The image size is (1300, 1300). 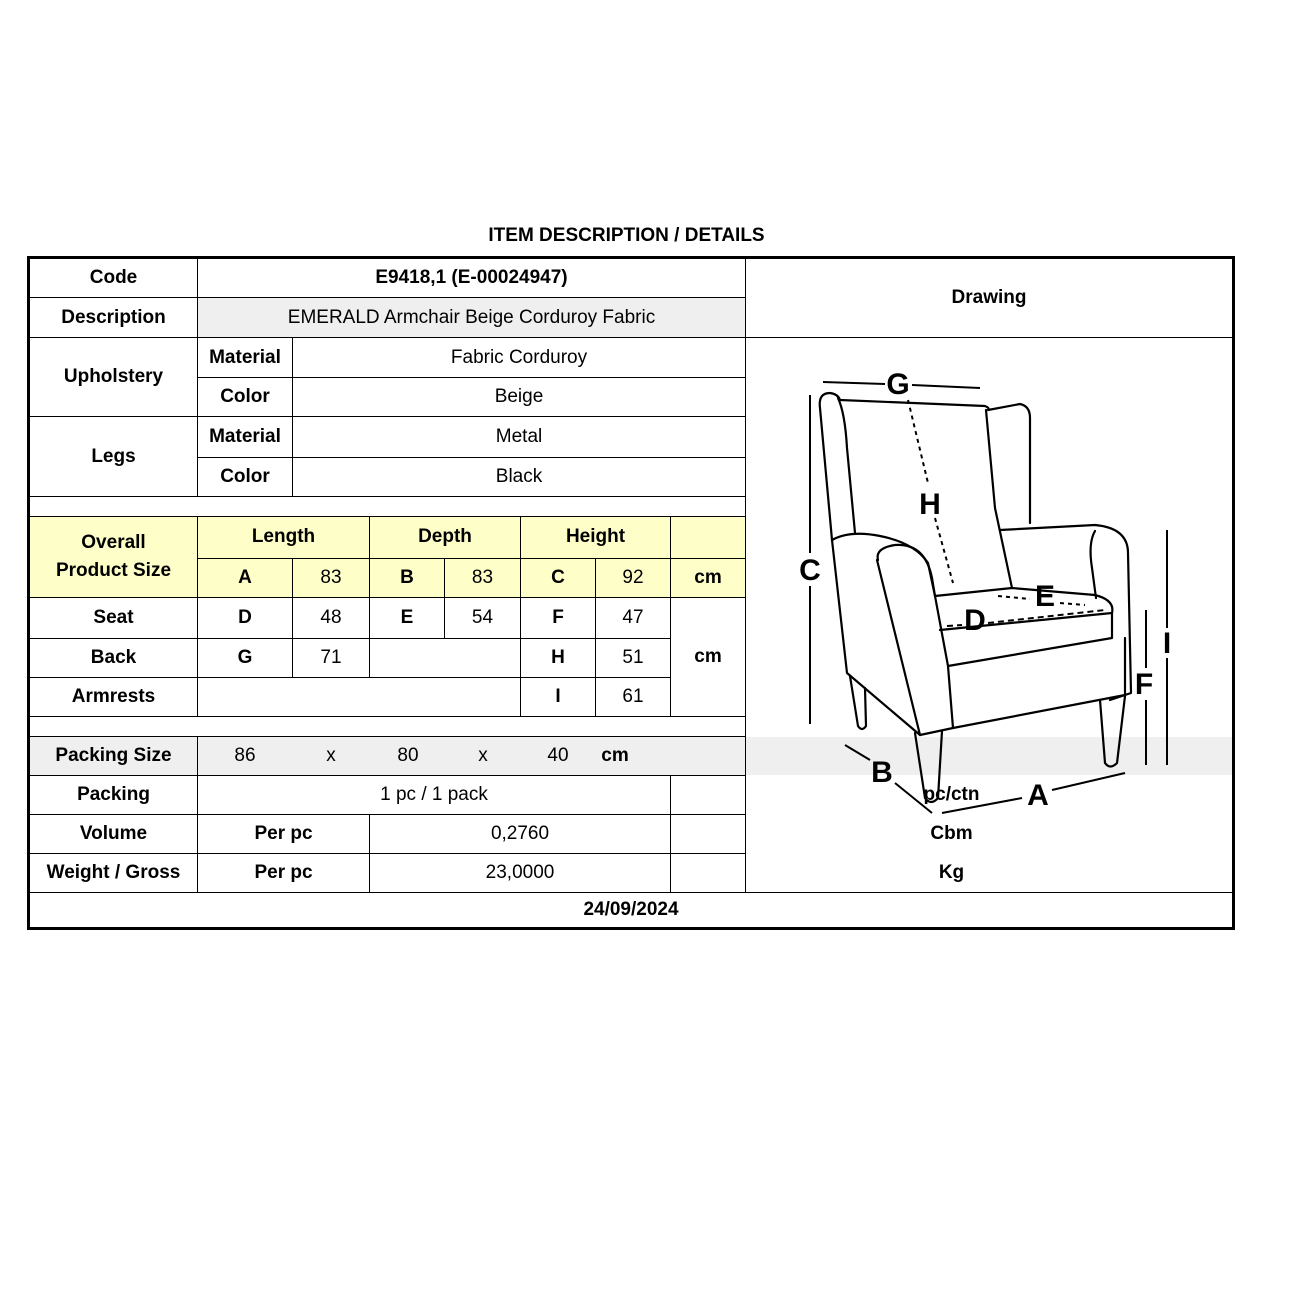 What do you see at coordinates (245, 658) in the screenshot?
I see `dim-g-letter: G` at bounding box center [245, 658].